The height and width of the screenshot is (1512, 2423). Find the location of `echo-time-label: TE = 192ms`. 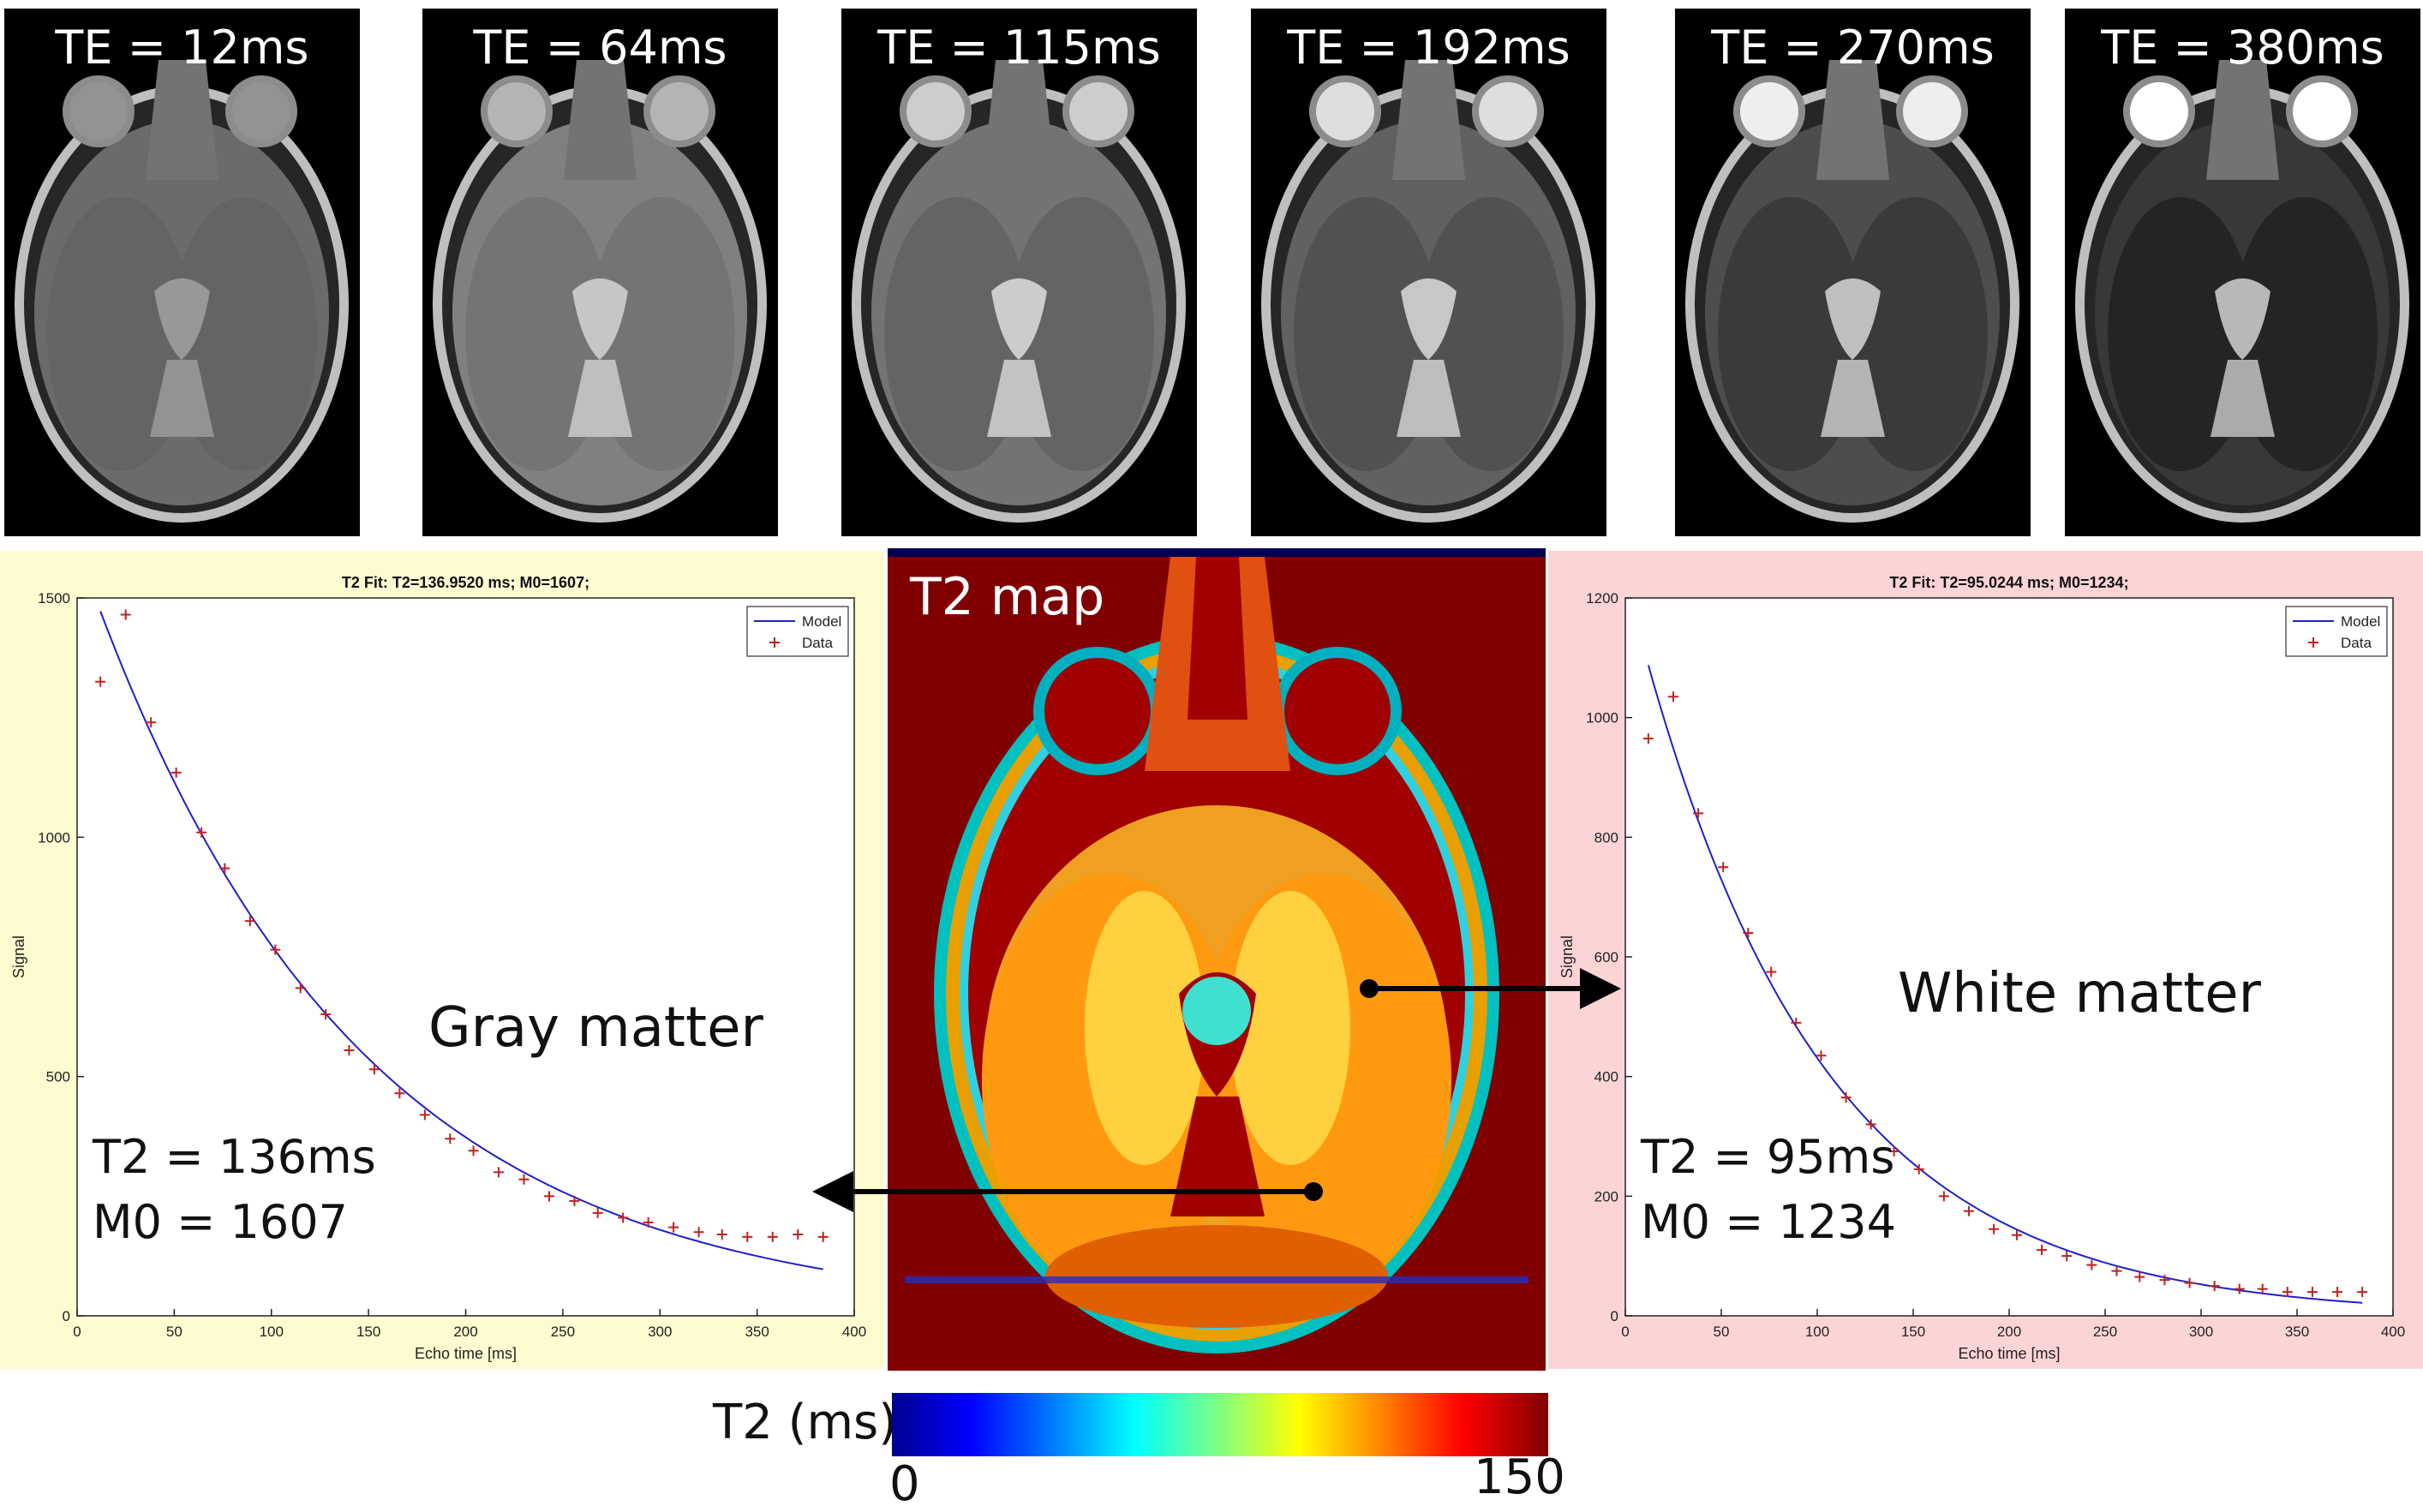

echo-time-label: TE = 192ms is located at coordinates (1428, 48).